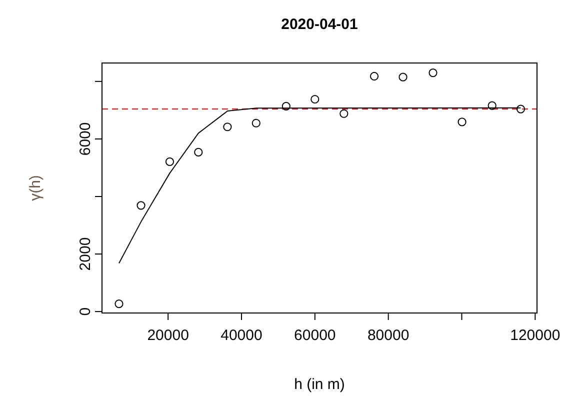 This screenshot has width=570, height=411. What do you see at coordinates (85, 254) in the screenshot?
I see `y-tick-label: 2000` at bounding box center [85, 254].